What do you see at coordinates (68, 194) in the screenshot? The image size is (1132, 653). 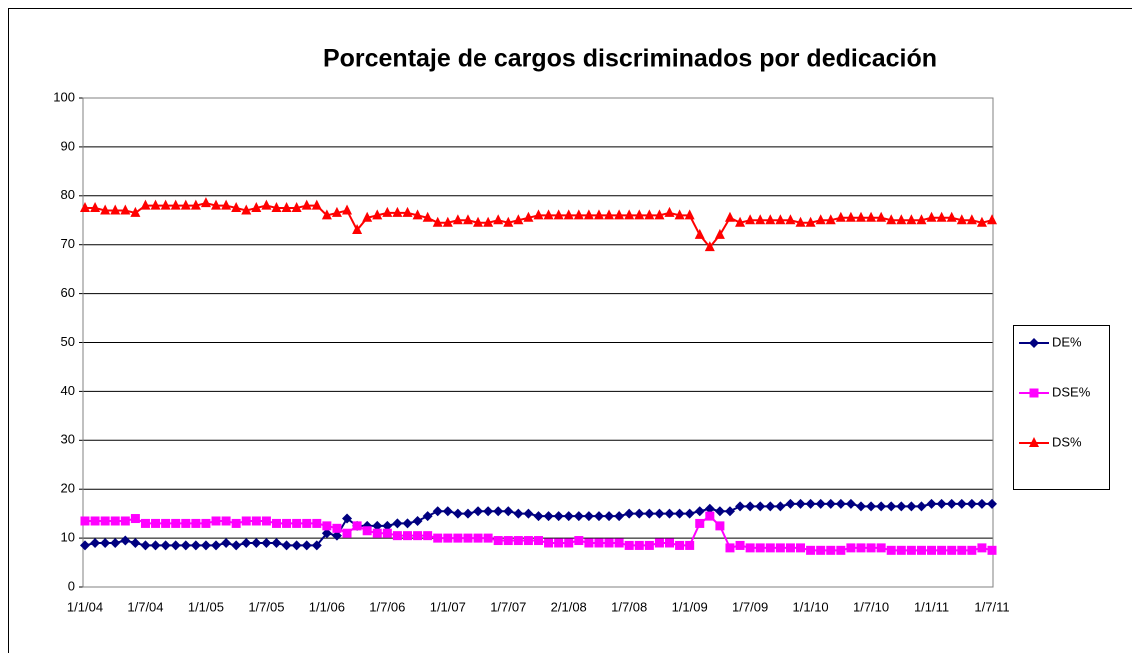 I see `y-tick-label: 80` at bounding box center [68, 194].